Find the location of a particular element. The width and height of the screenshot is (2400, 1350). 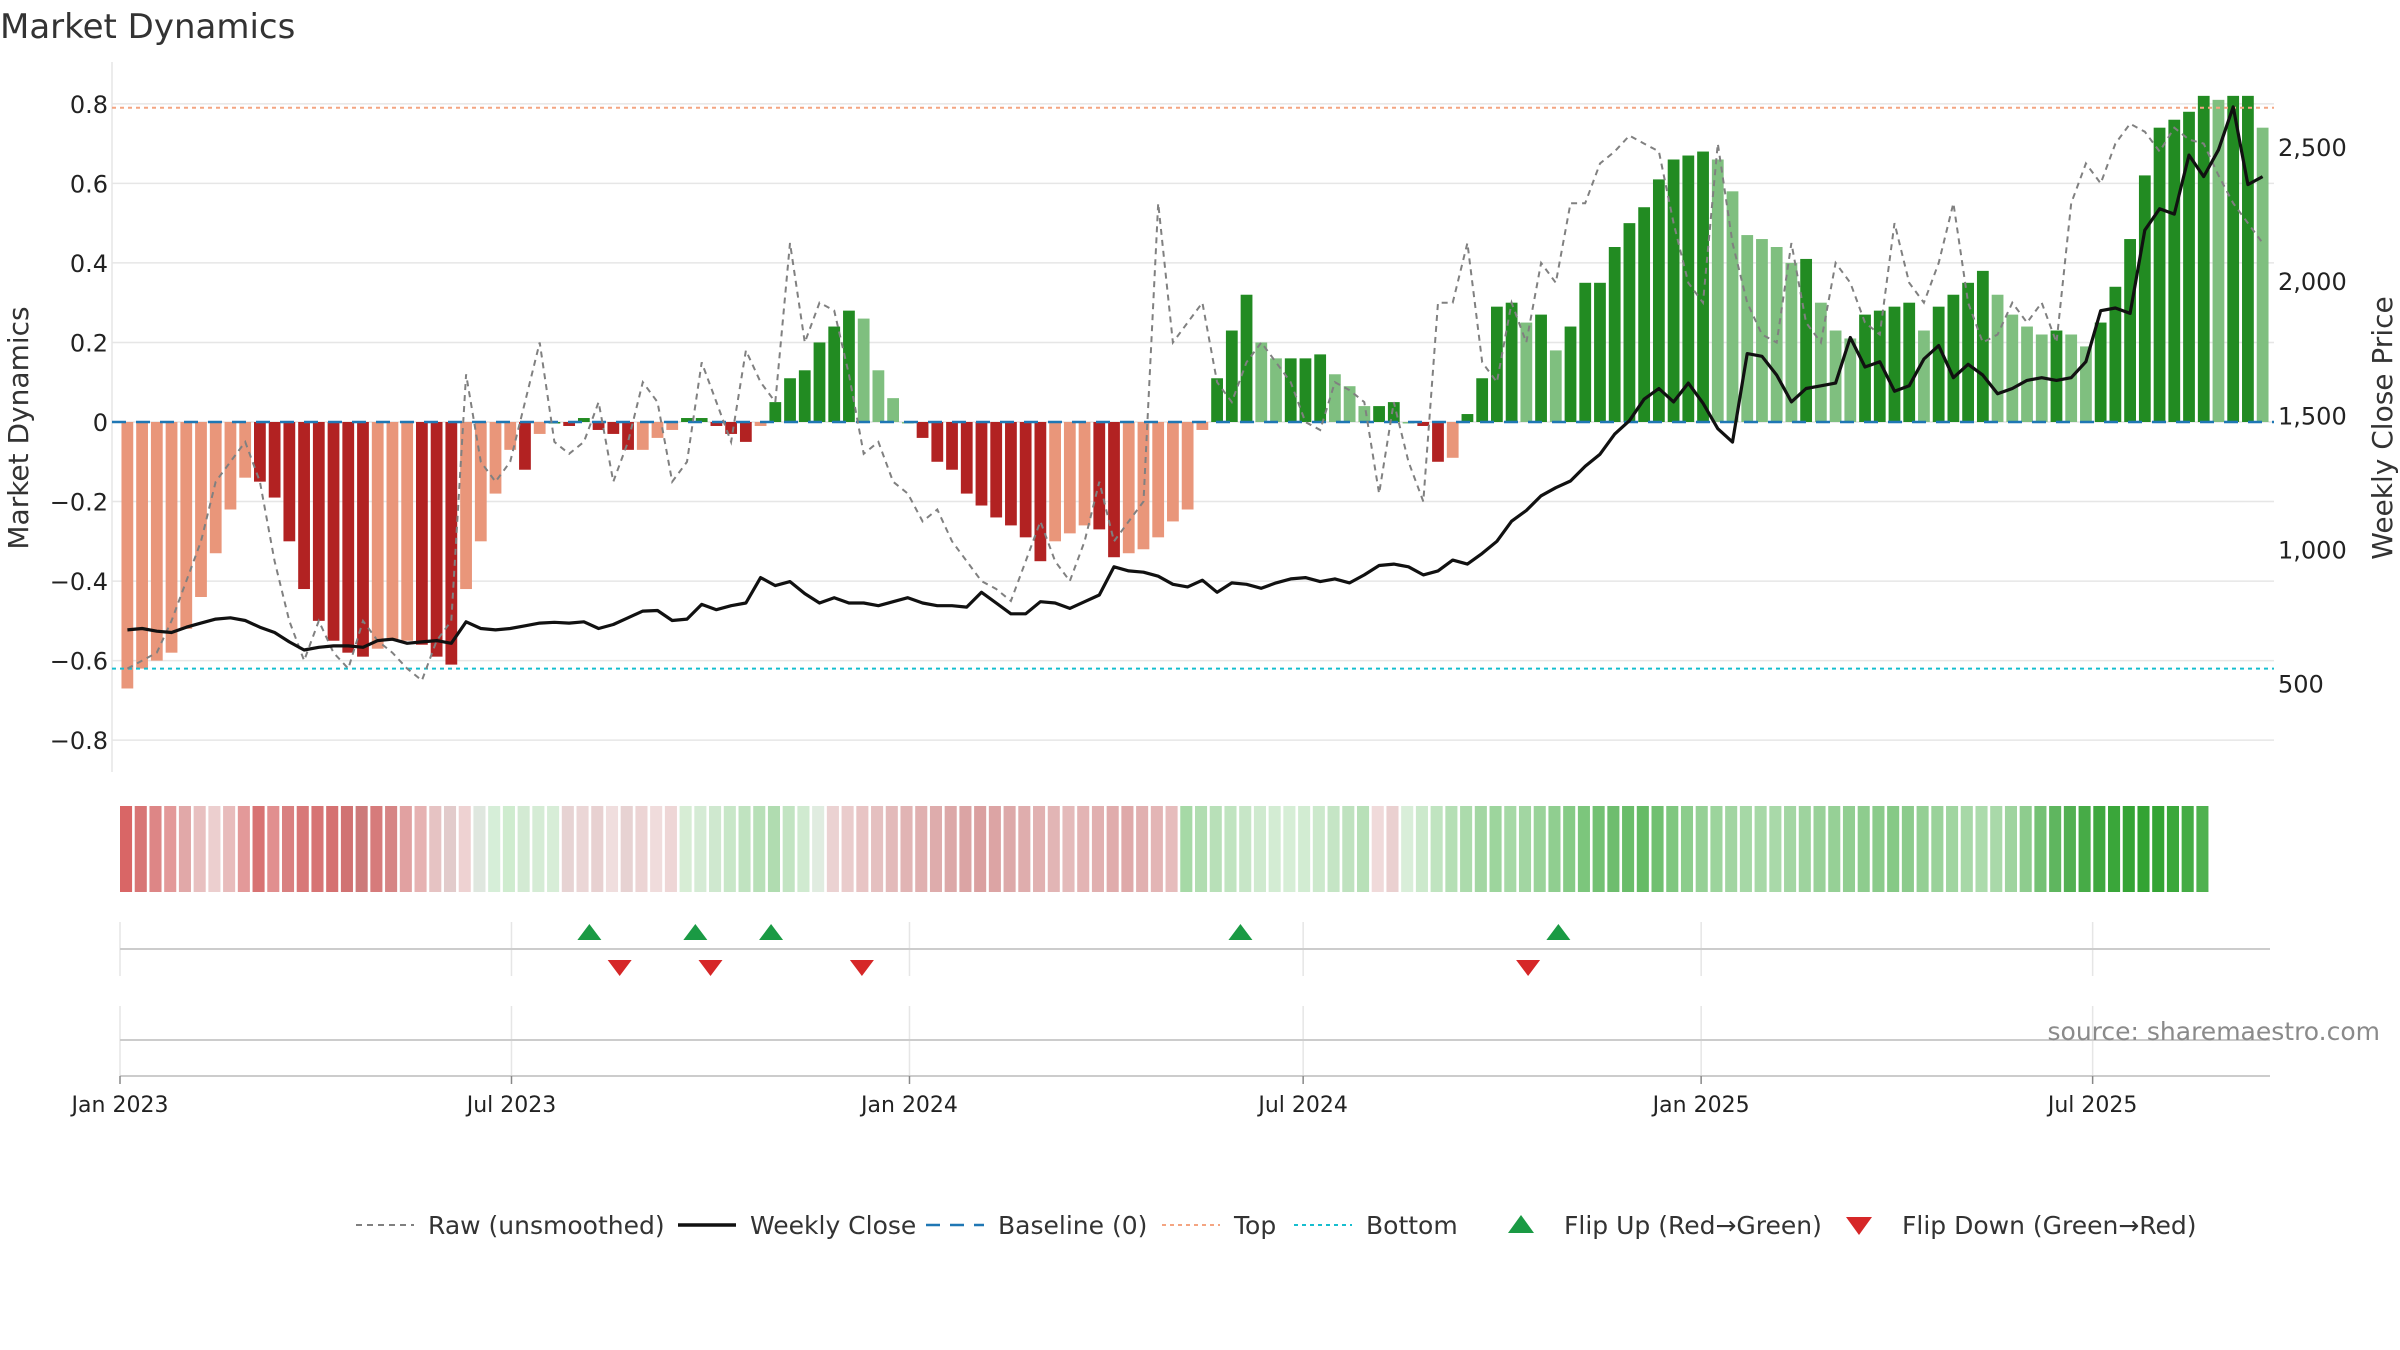

legend-item-flip_down: Flip Down (Green→Red) is located at coordinates (2021, 1225).